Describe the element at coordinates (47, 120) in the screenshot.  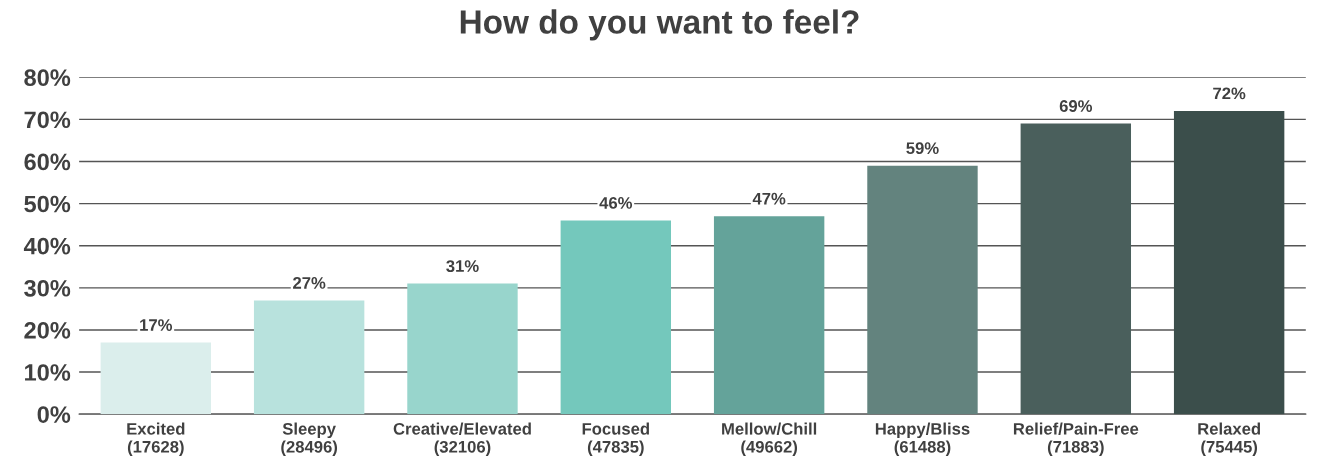
I see `y-tick-label: 70%` at that location.